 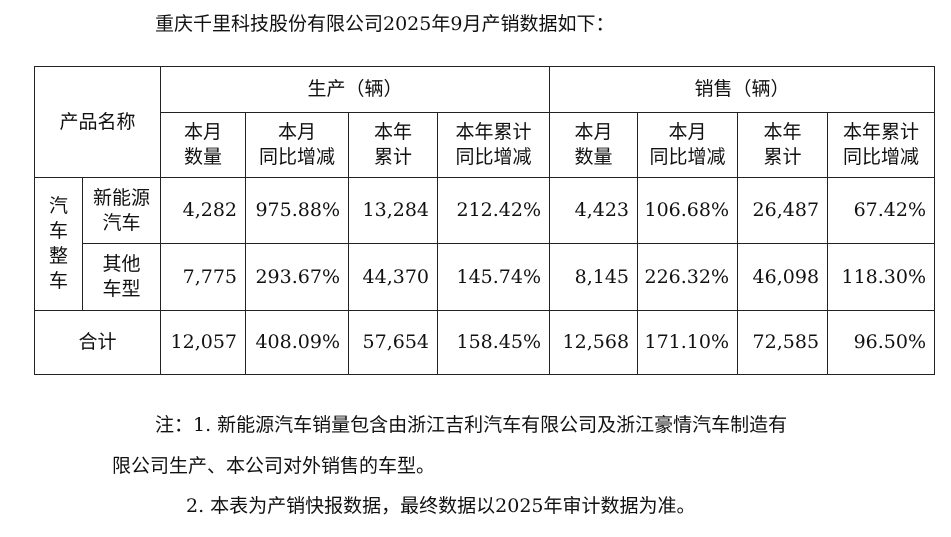 What do you see at coordinates (494, 277) in the screenshot?
I see `data-cell: 145.74%` at bounding box center [494, 277].